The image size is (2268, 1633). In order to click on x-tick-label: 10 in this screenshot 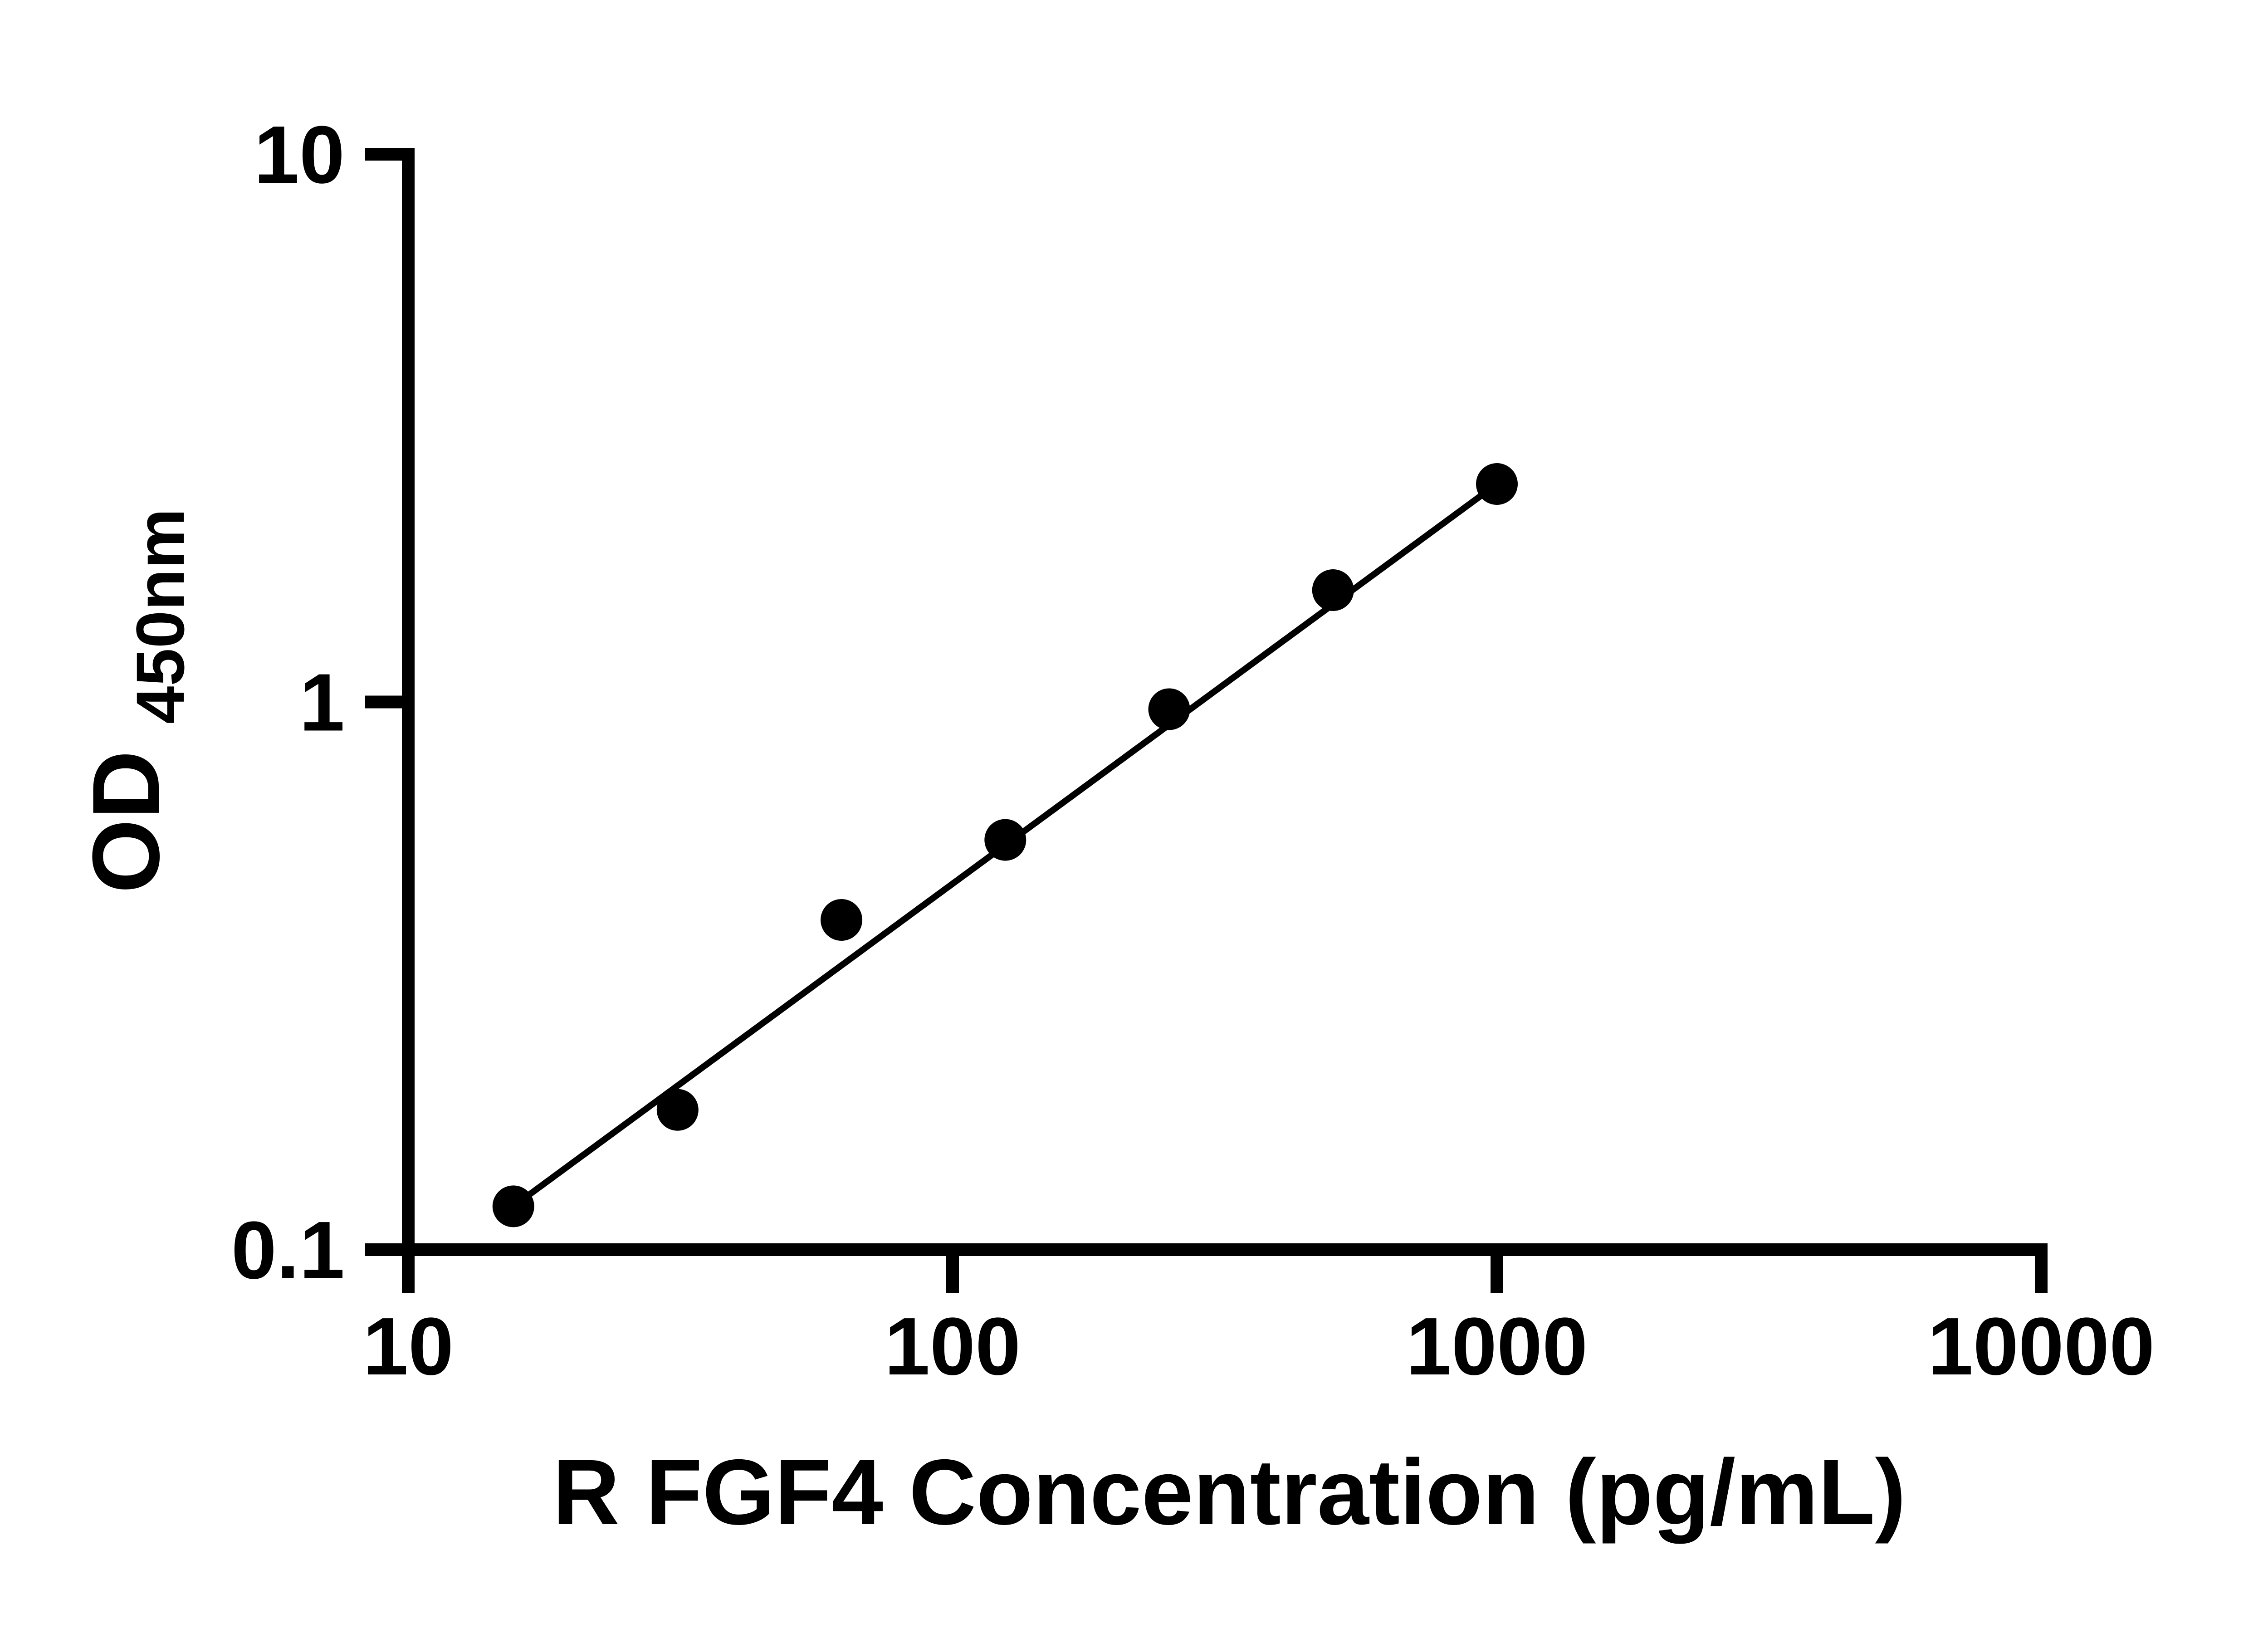, I will do `click(408, 1346)`.